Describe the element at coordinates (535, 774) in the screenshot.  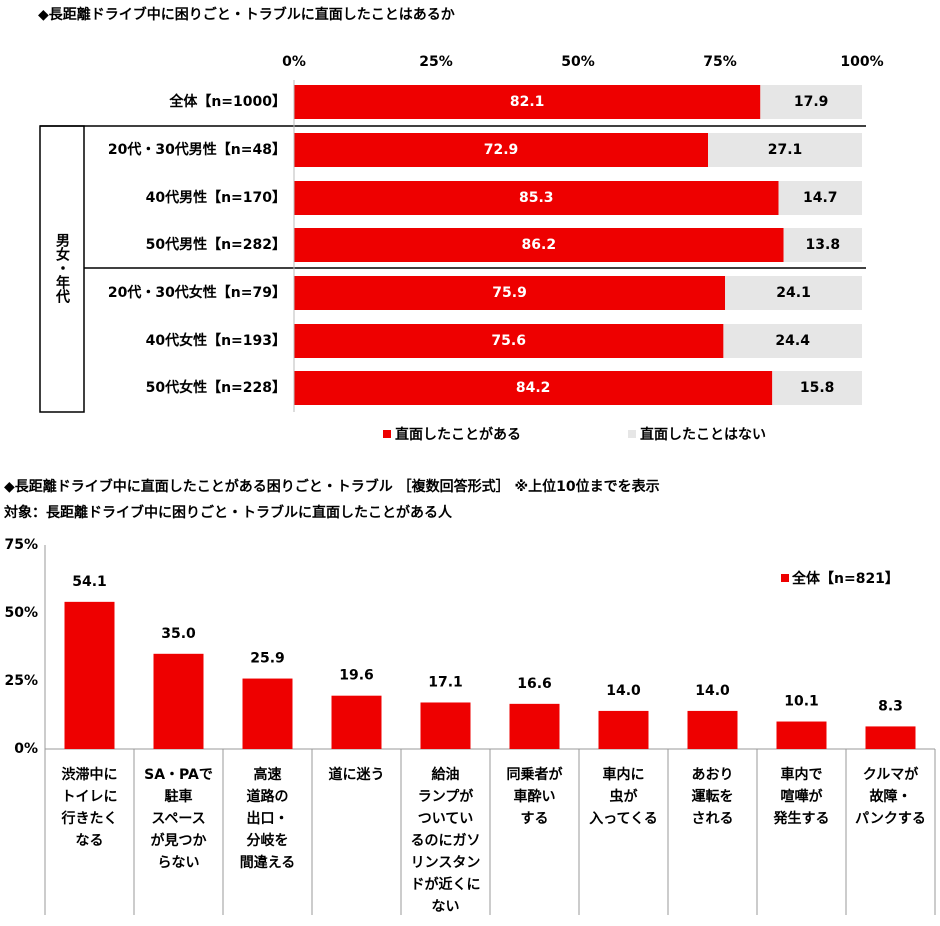
I see `x-tick-label: 同乗者が` at that location.